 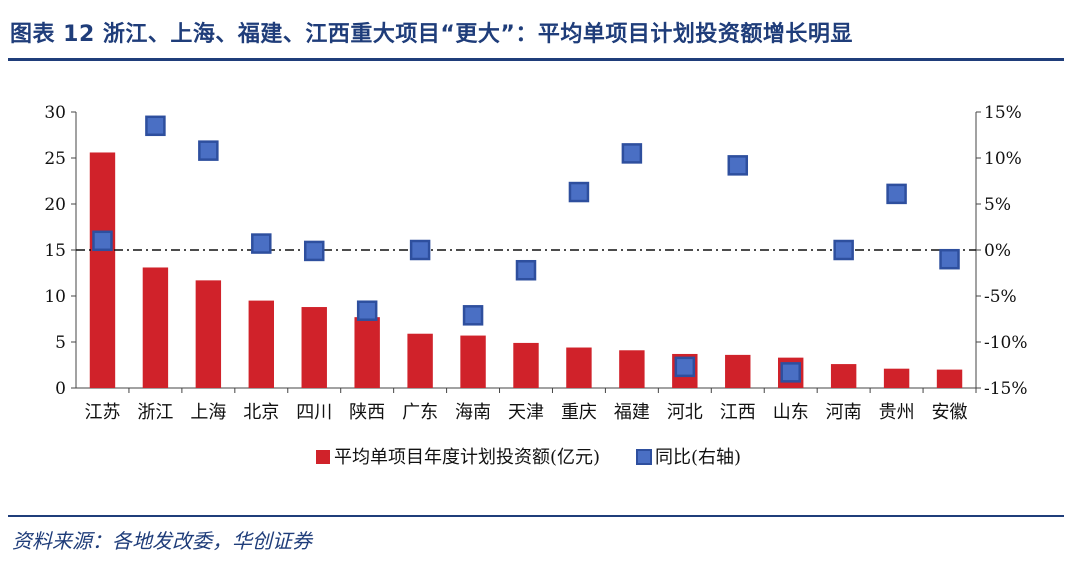 I want to click on x-tick-label: 安徽, so click(x=950, y=412).